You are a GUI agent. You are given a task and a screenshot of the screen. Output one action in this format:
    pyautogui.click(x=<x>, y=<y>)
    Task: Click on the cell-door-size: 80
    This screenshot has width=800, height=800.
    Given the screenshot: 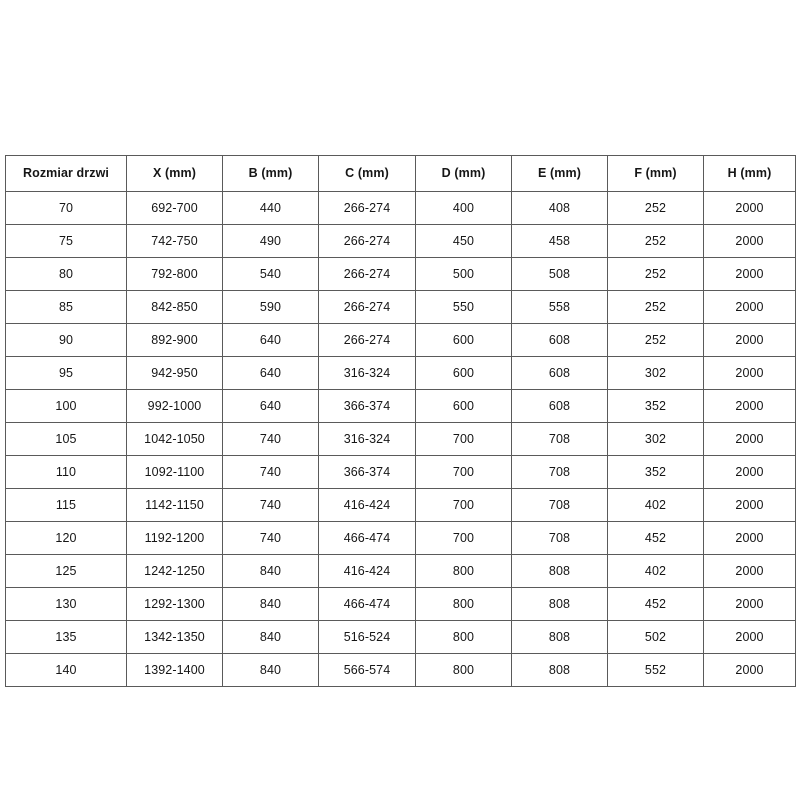 What is the action you would take?
    pyautogui.click(x=66, y=274)
    